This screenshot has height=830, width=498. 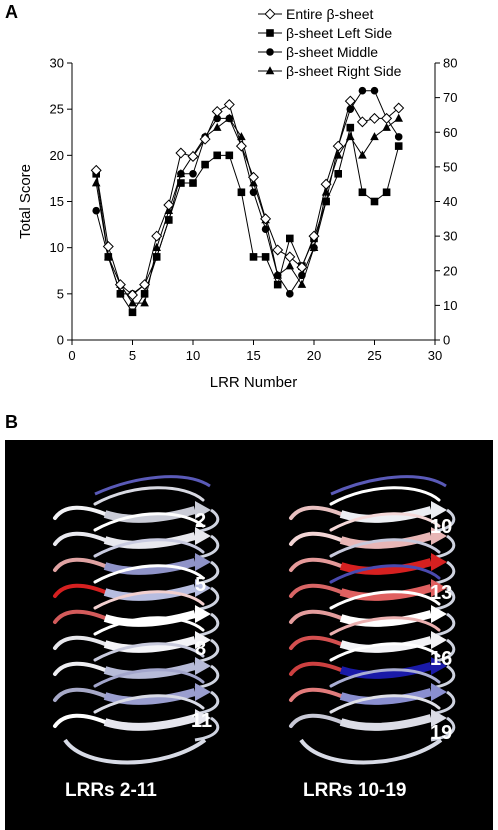 I want to click on repeat-number-right-2: 16, so click(x=441, y=659).